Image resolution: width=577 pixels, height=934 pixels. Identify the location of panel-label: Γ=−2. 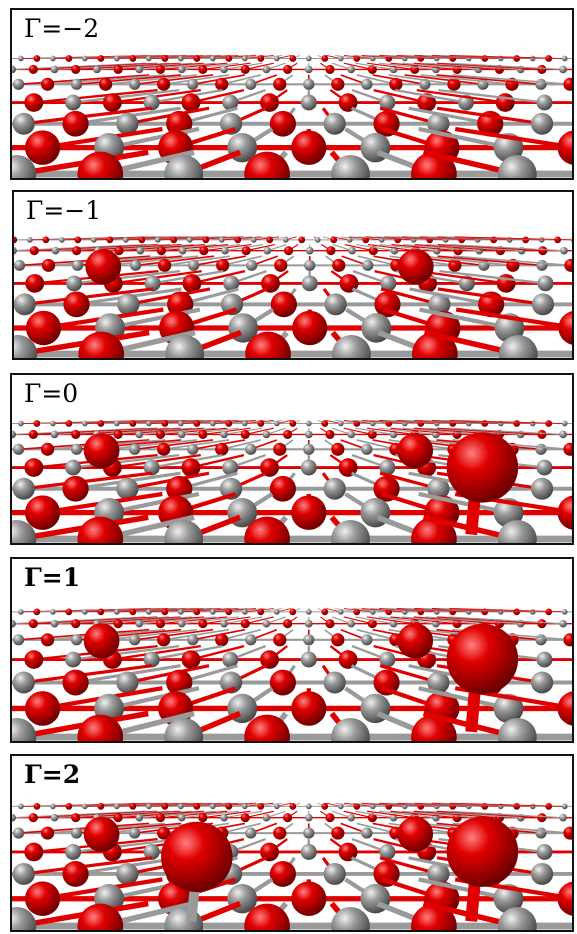
(62, 28).